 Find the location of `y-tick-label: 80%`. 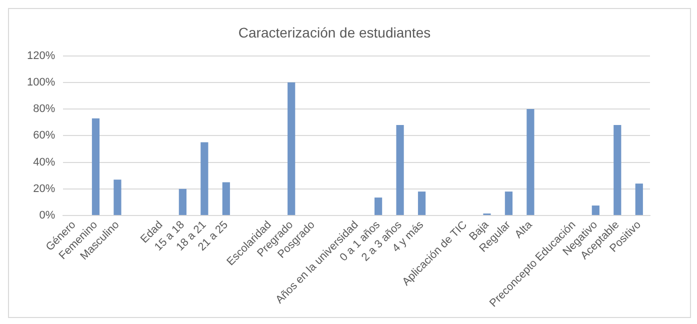

y-tick-label: 80% is located at coordinates (44, 109).